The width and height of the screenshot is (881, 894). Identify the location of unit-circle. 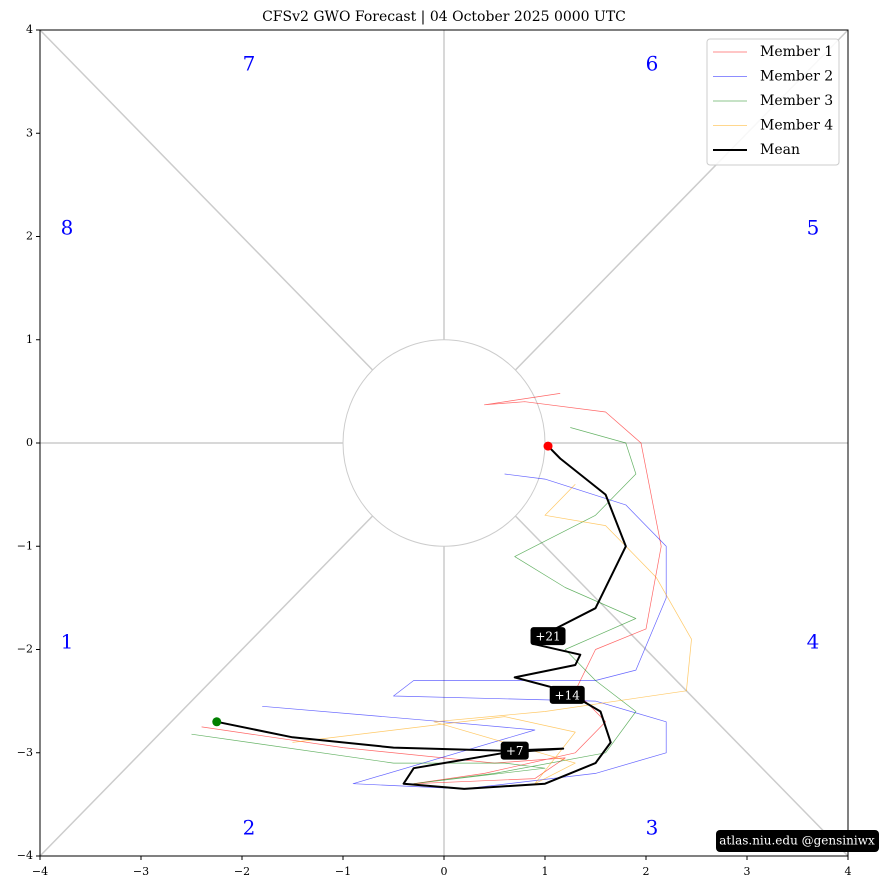
(444, 443).